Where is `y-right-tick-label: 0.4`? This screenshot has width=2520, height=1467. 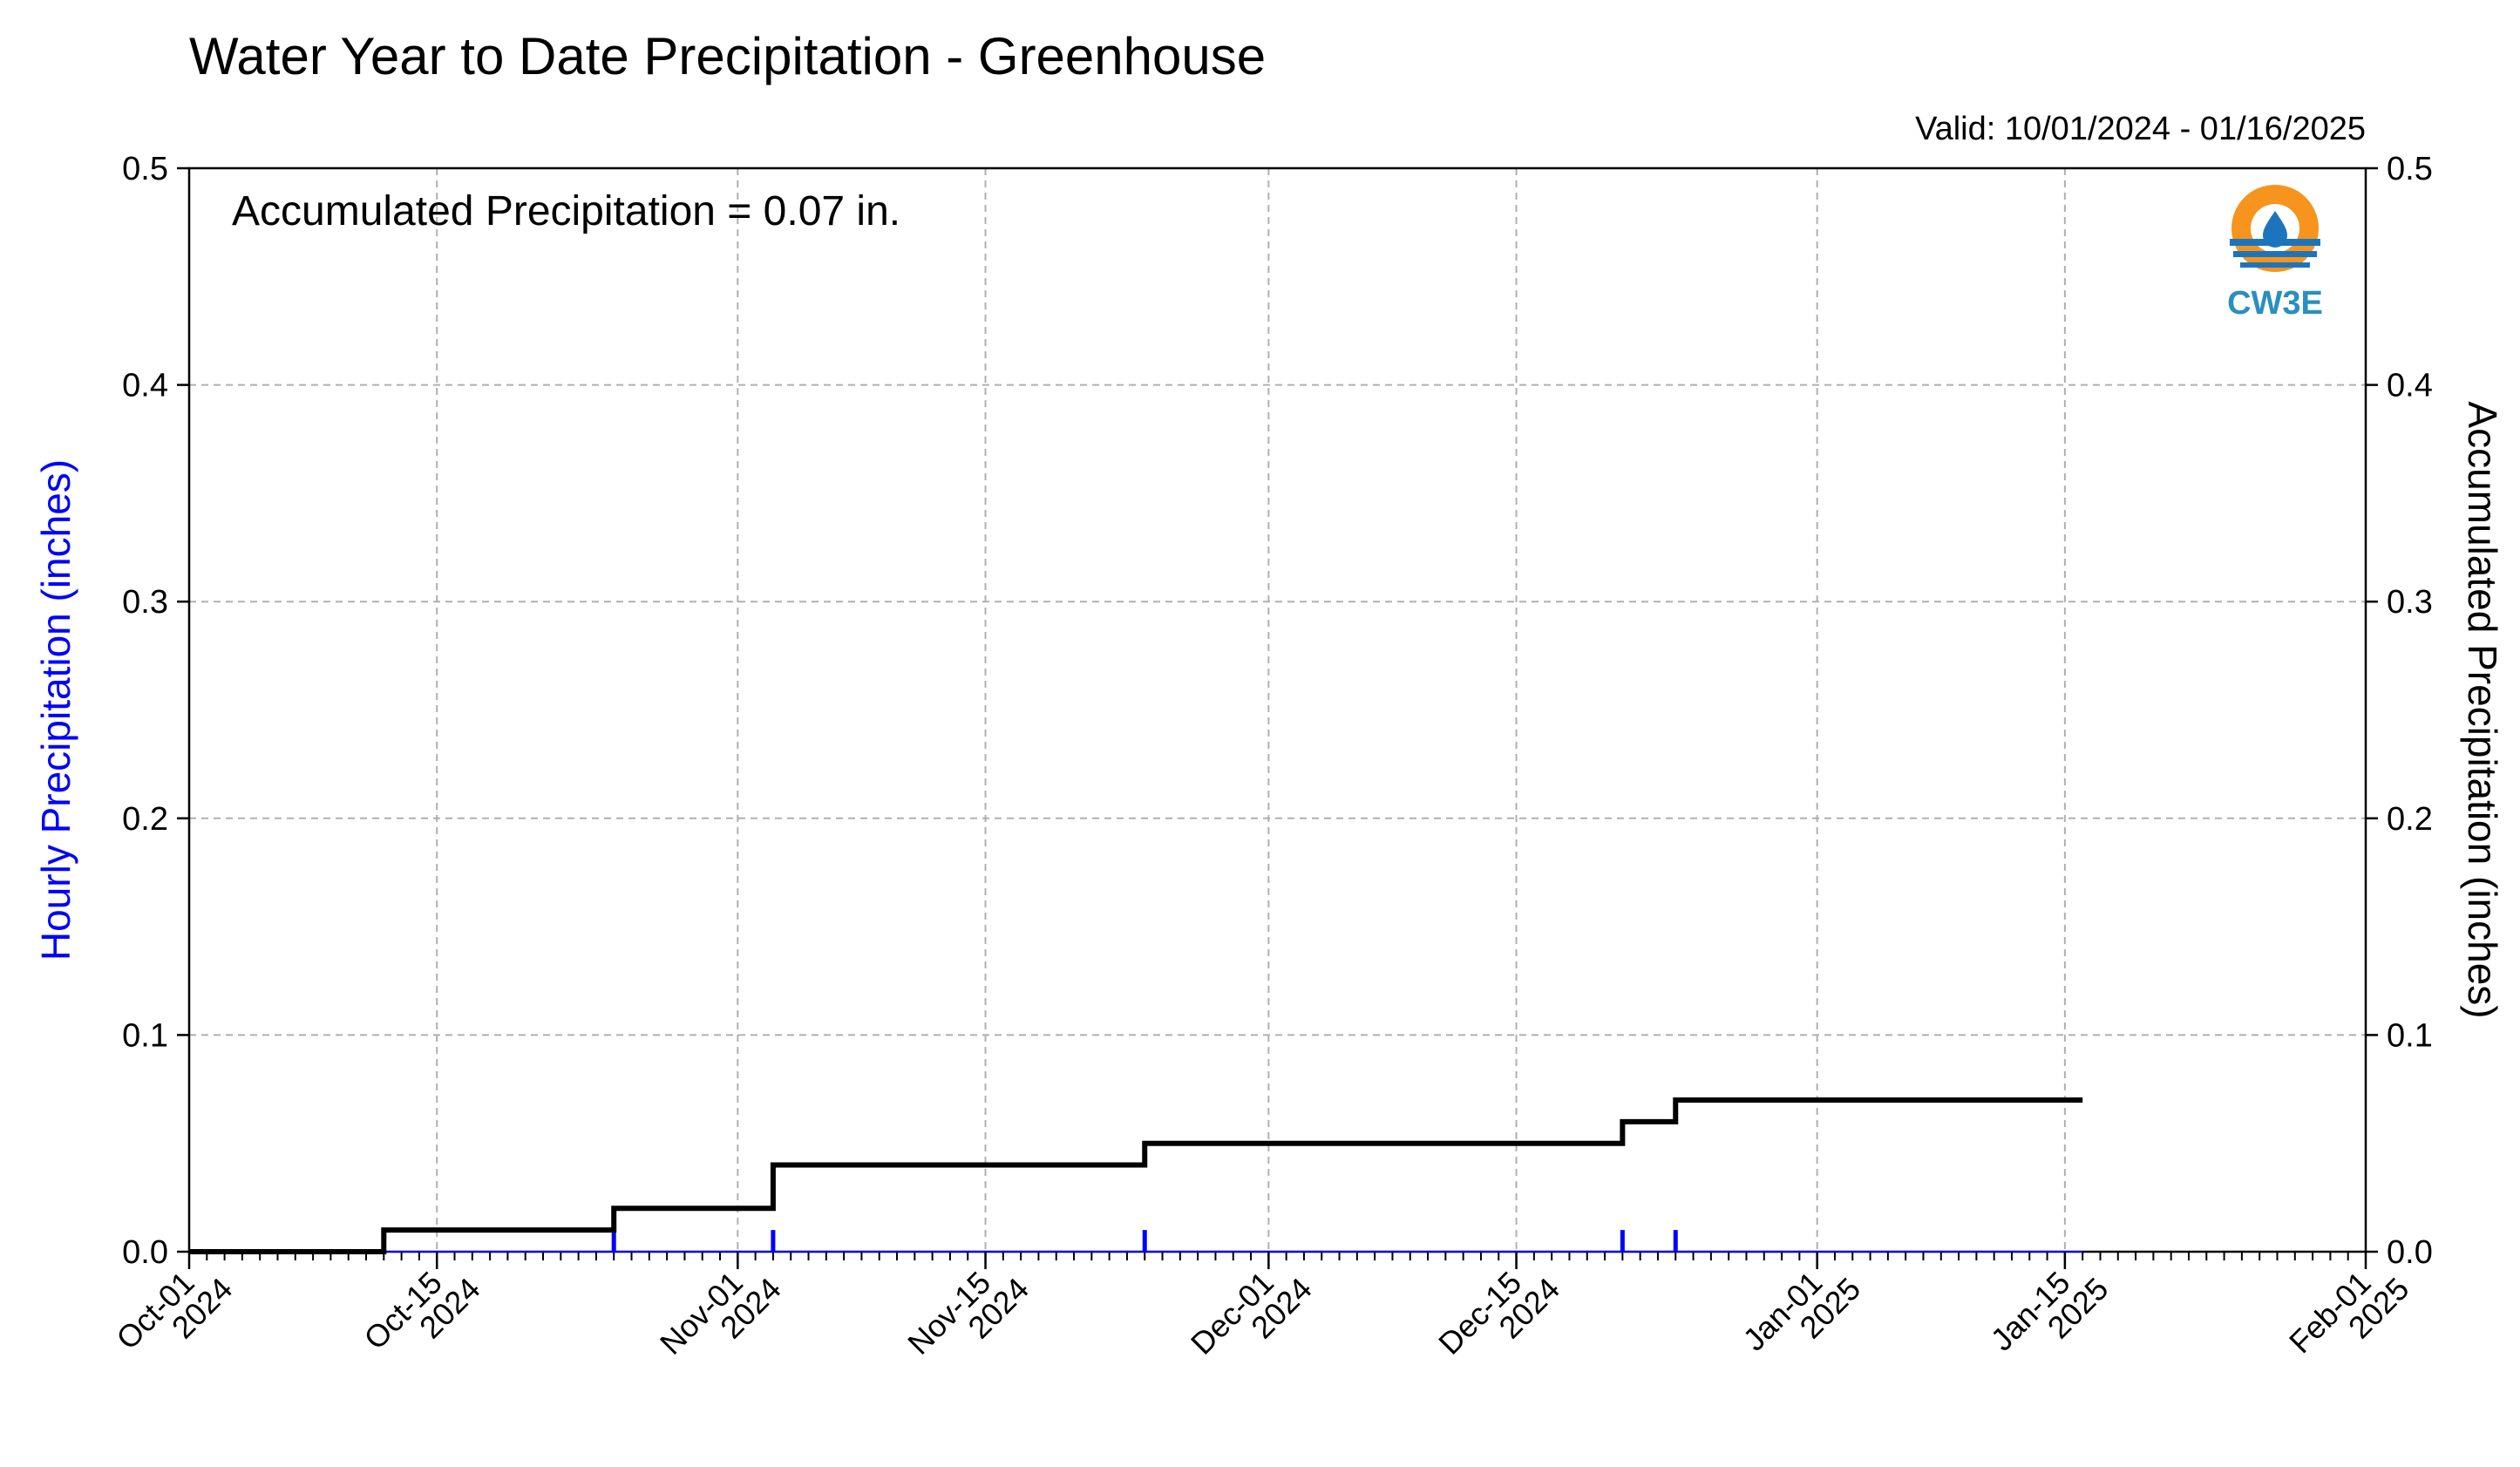 y-right-tick-label: 0.4 is located at coordinates (2410, 386).